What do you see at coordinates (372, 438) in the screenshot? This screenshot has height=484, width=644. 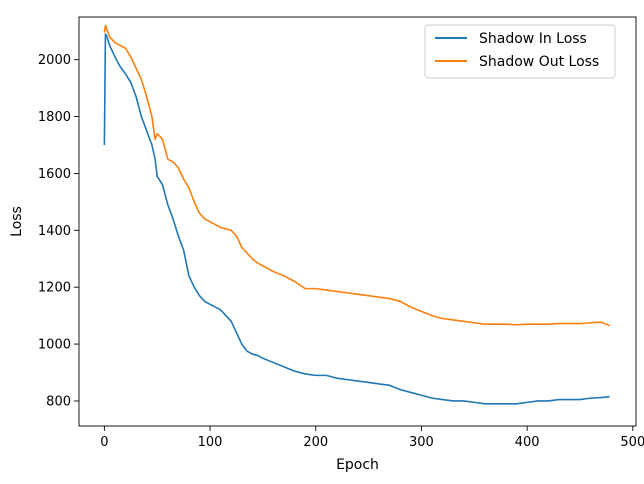 I see `x-axis: 0 100 200 300 400 500` at bounding box center [372, 438].